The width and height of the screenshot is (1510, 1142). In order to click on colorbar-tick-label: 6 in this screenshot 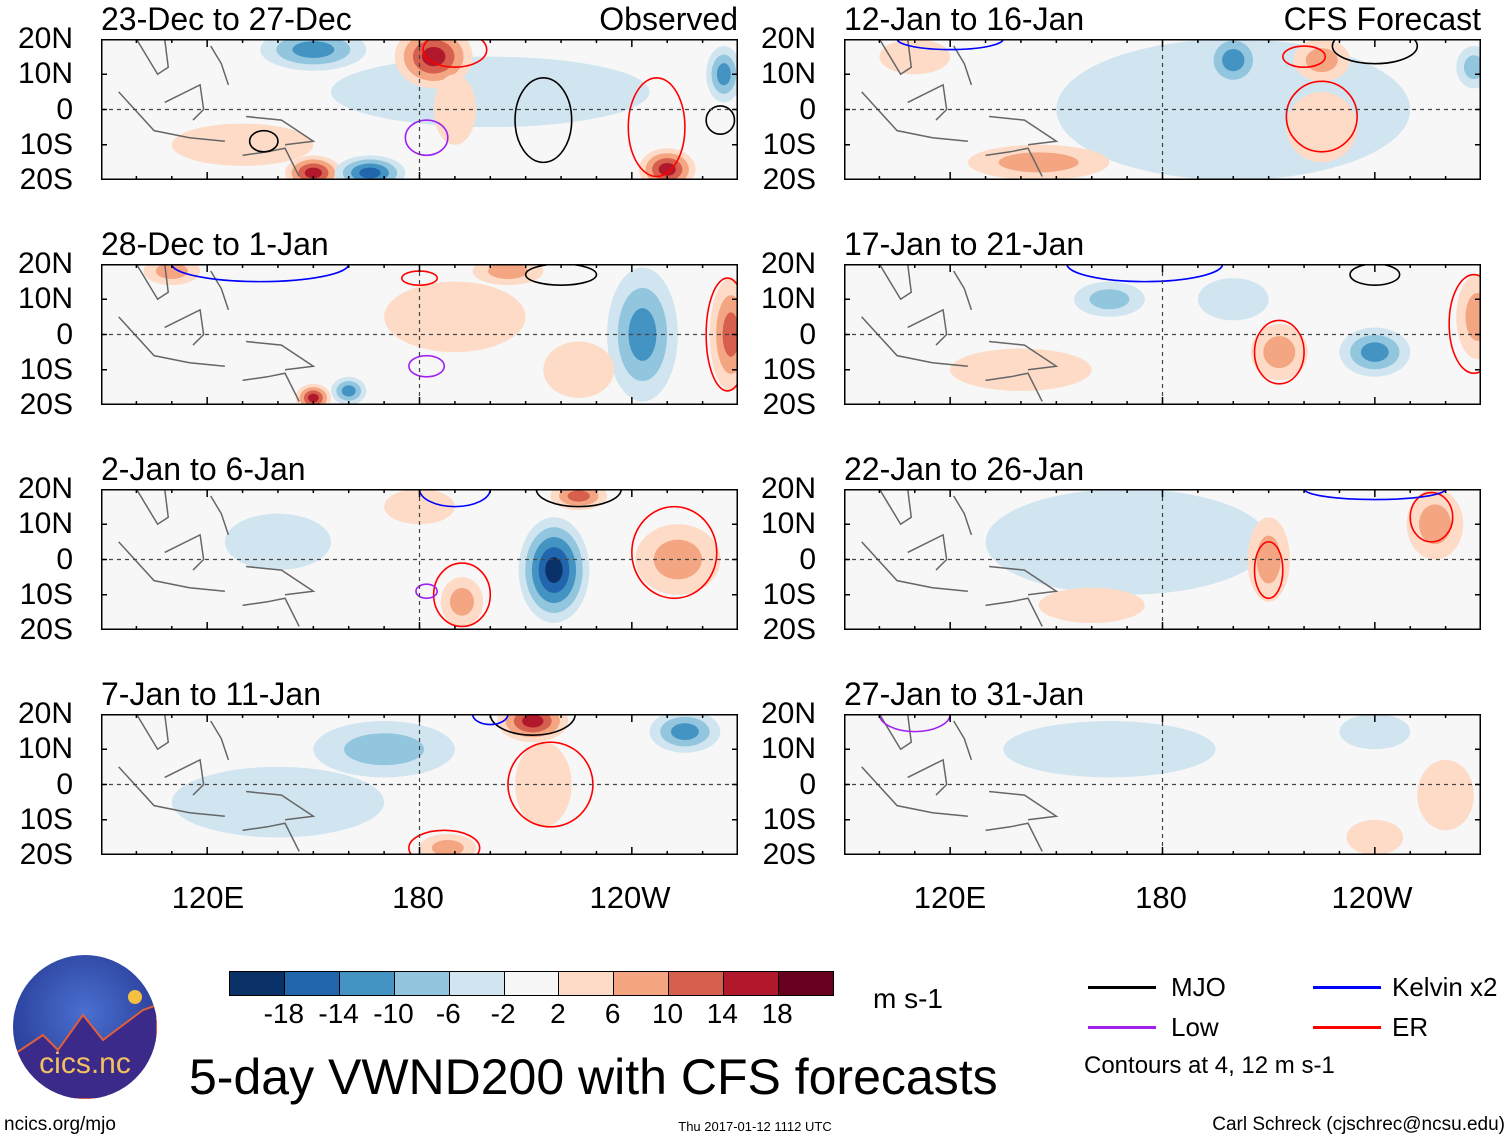, I will do `click(612, 1013)`.